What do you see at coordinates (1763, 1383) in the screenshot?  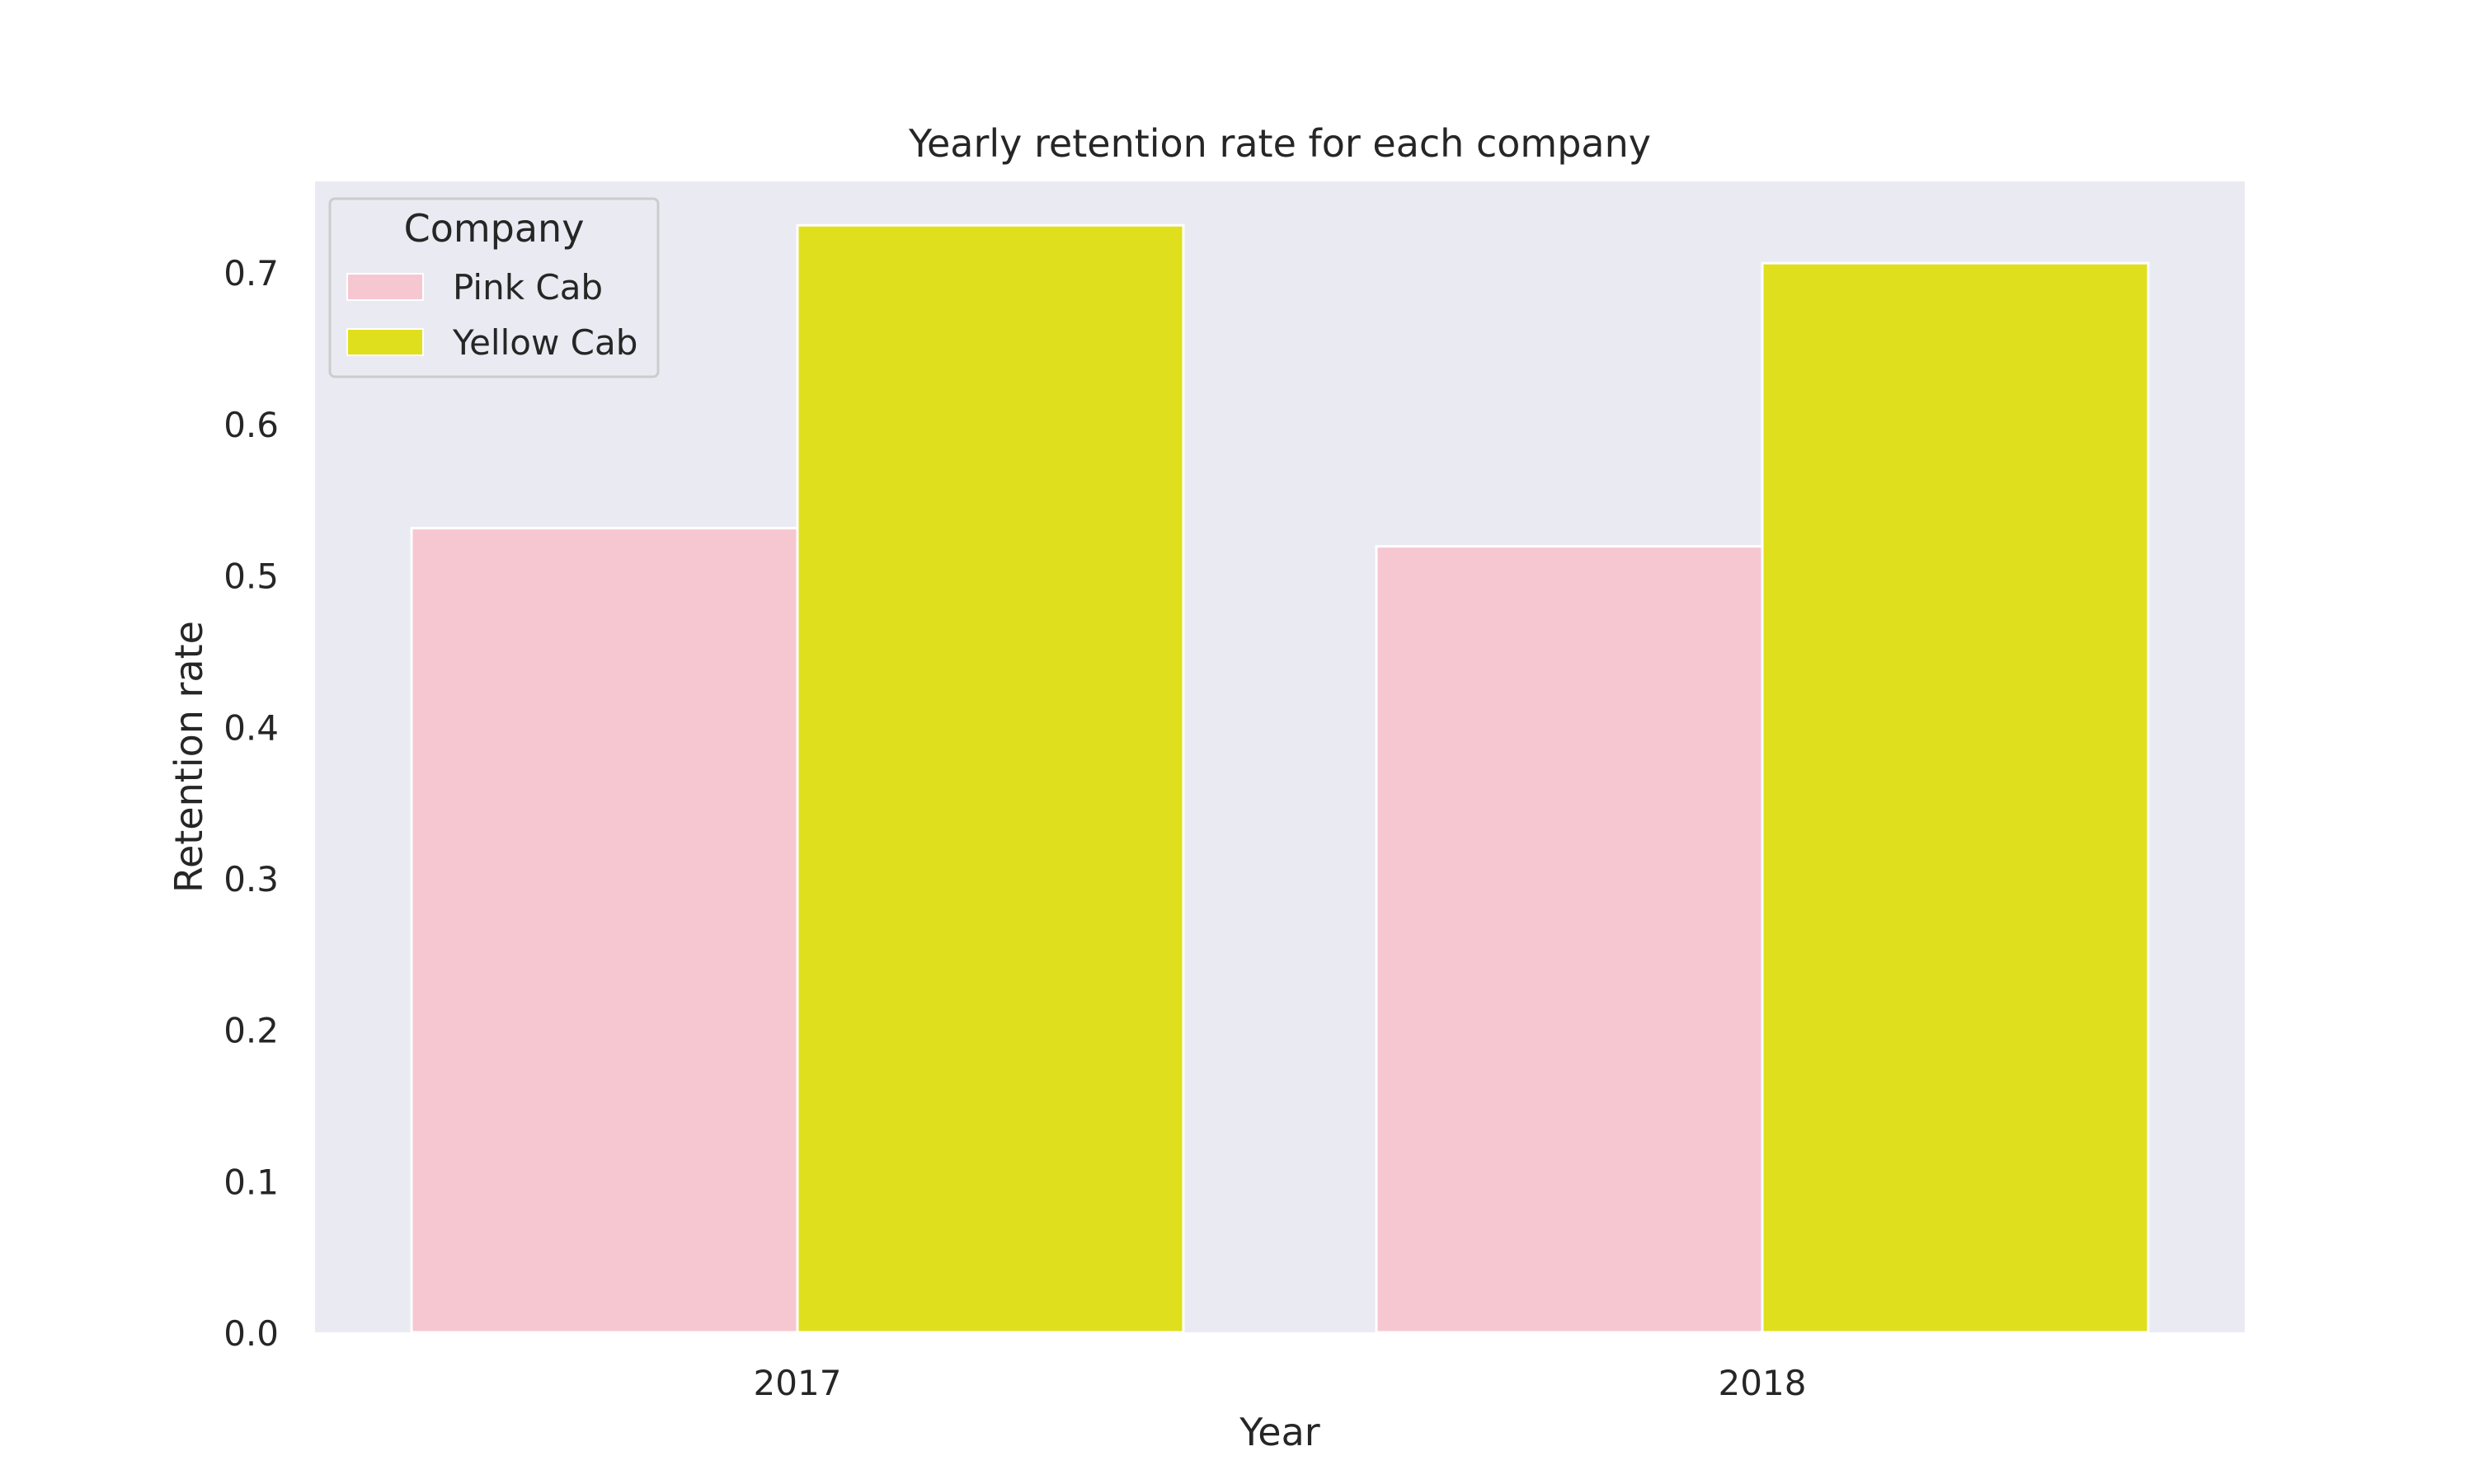 I see `x-tick-label: 2018` at bounding box center [1763, 1383].